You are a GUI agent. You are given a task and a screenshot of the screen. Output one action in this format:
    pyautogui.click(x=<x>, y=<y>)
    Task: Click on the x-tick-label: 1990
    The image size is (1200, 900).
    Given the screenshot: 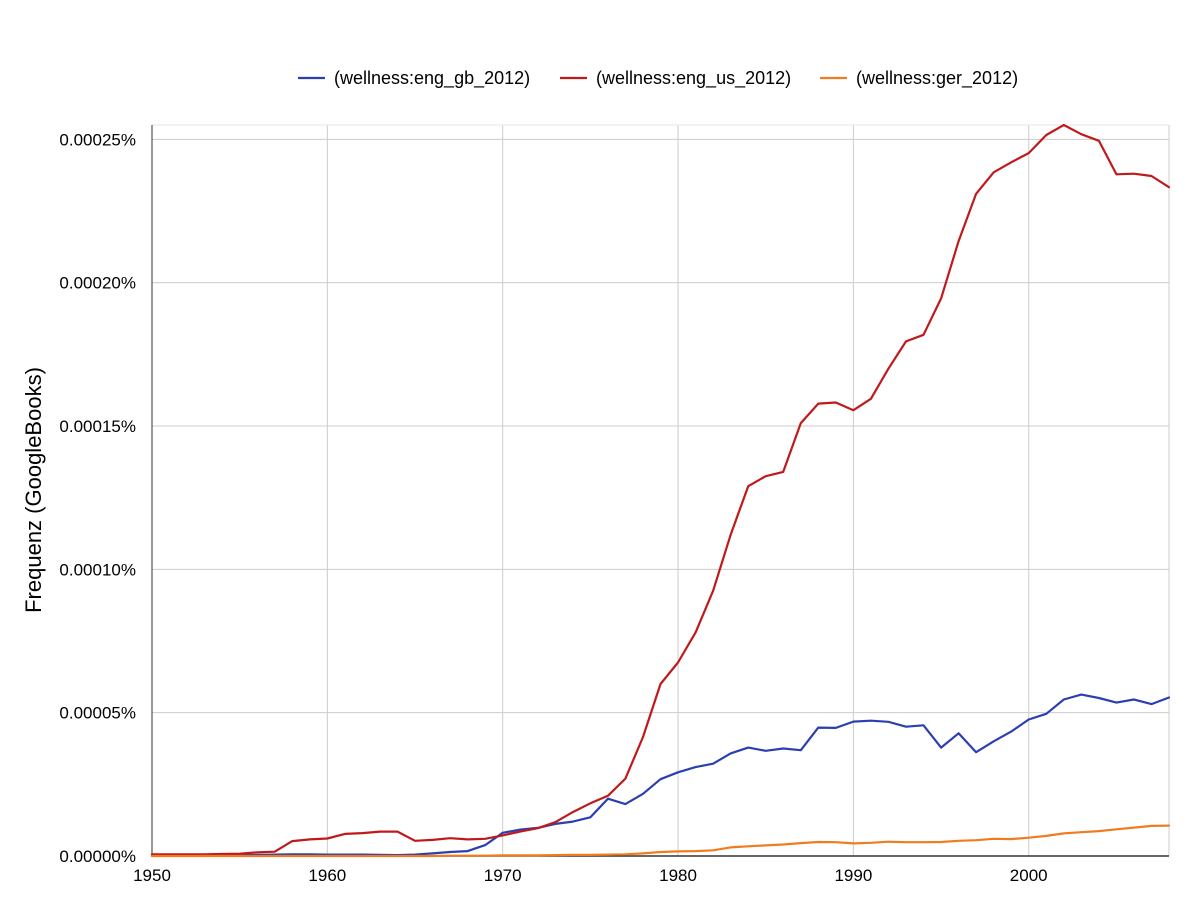 What is the action you would take?
    pyautogui.click(x=853, y=875)
    